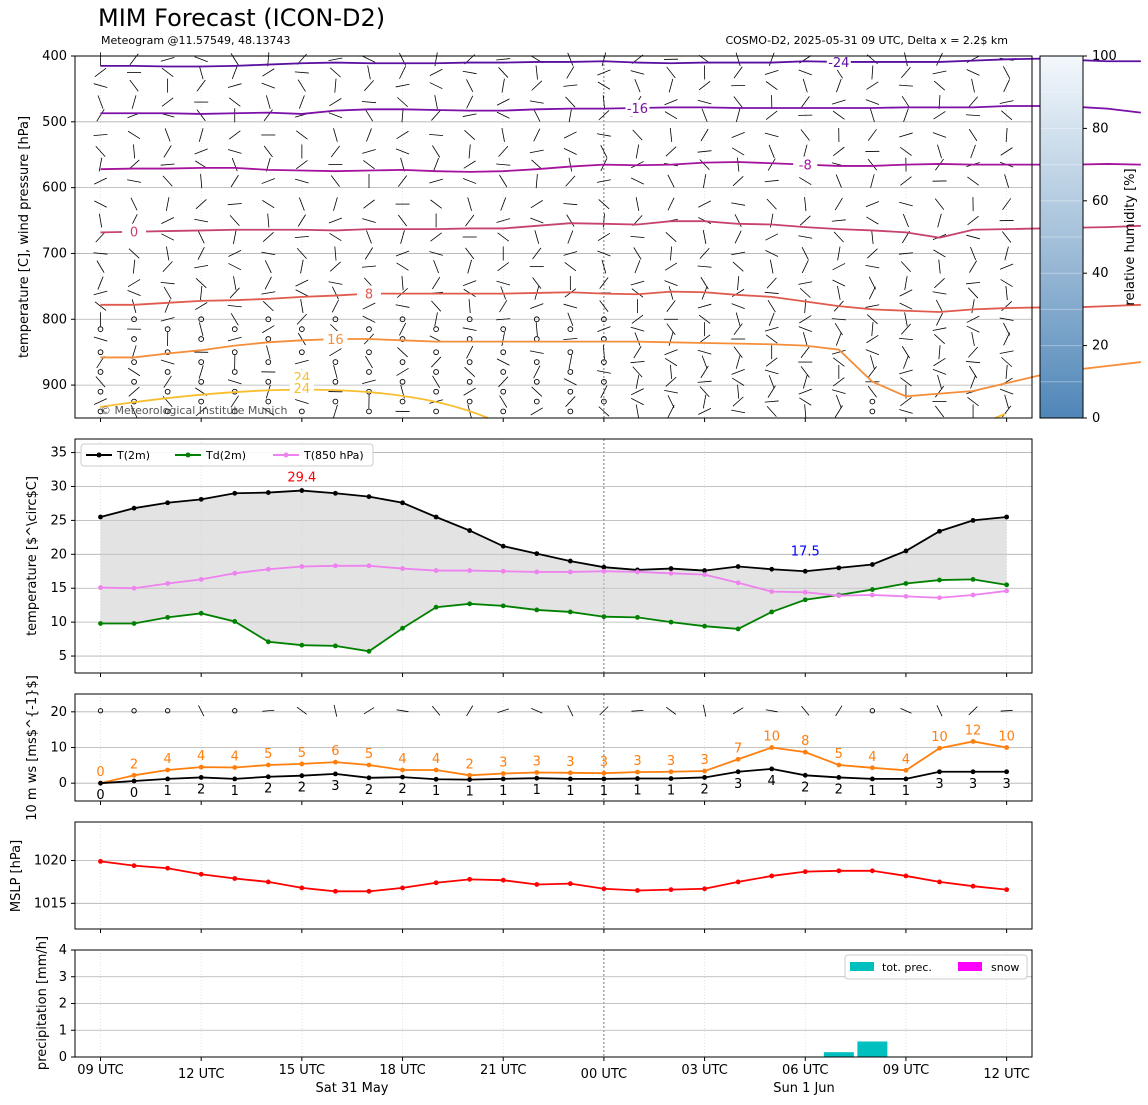 The height and width of the screenshot is (1105, 1148). What do you see at coordinates (63, 950) in the screenshot?
I see `y-tick-label: 4` at bounding box center [63, 950].